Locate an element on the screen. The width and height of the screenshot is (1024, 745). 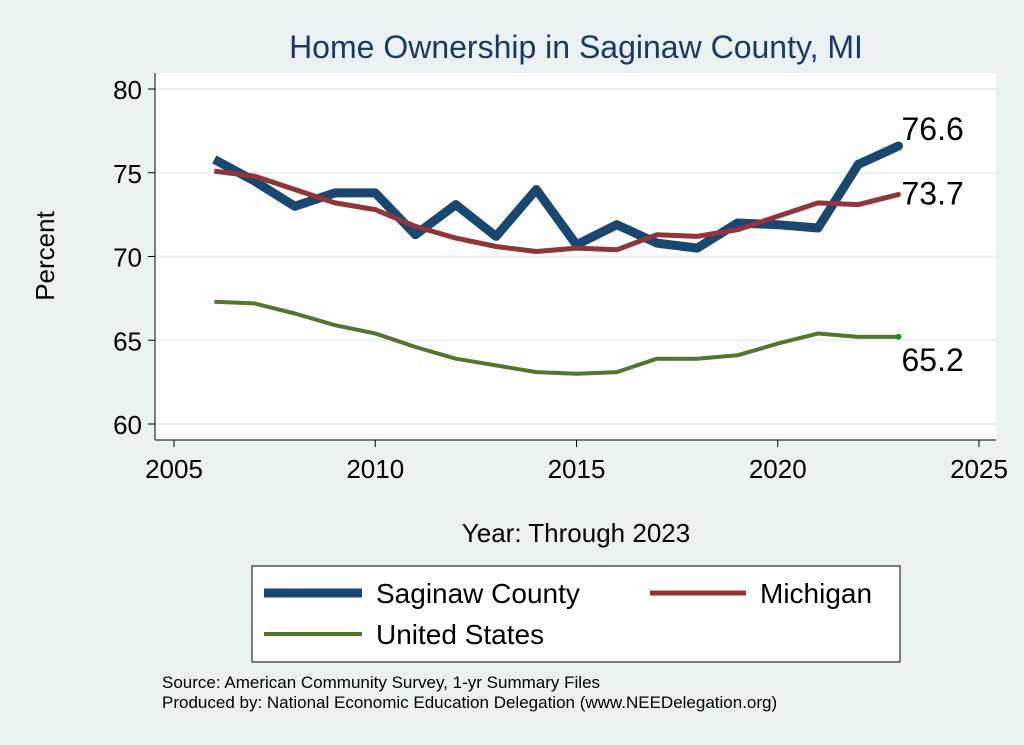
end-value-label: 65.2 is located at coordinates (933, 360).